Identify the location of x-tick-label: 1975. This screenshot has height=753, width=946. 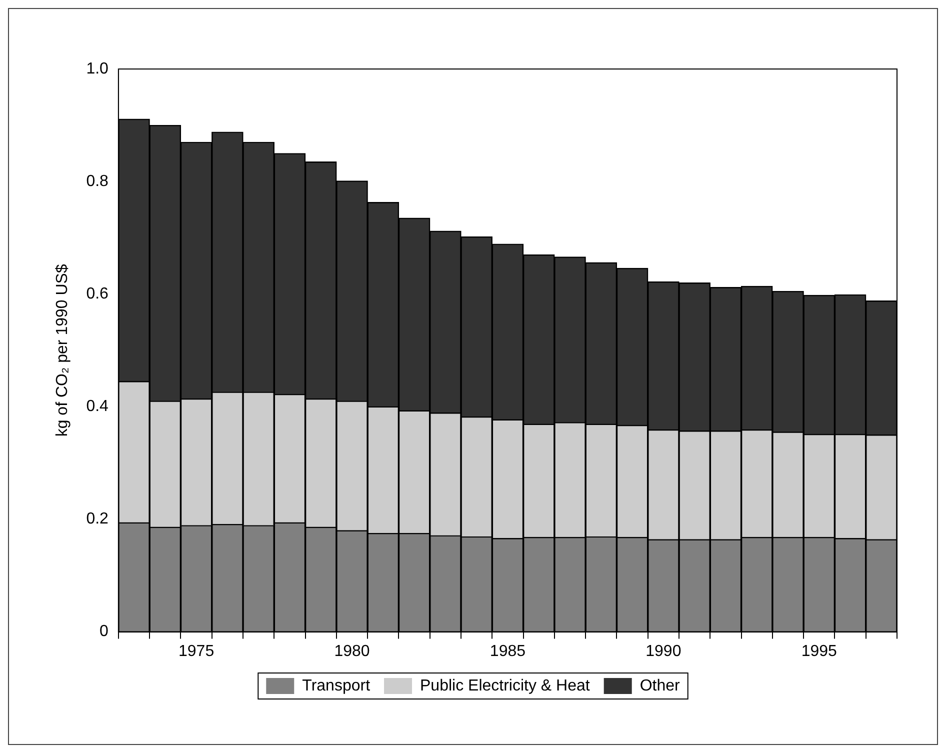
(196, 651).